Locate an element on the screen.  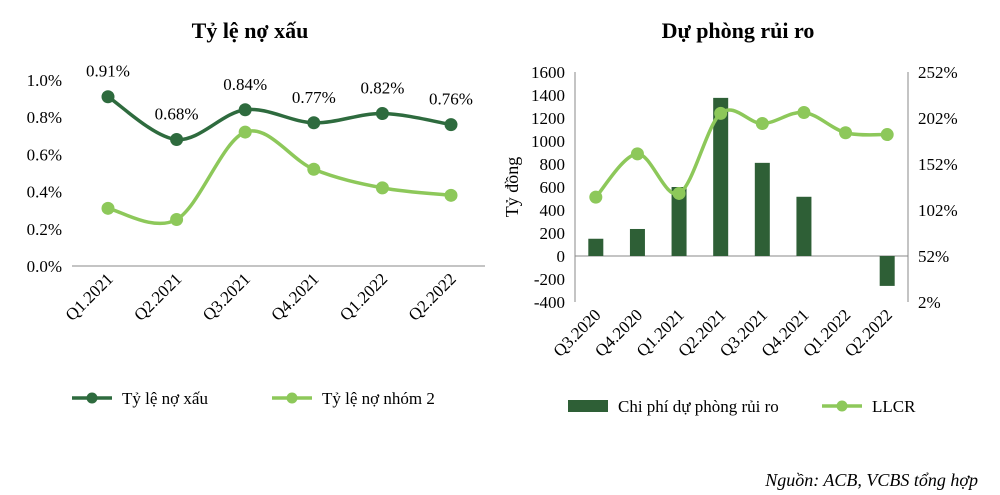
npl-y-tick-label: 0.8% is located at coordinates (44, 117).